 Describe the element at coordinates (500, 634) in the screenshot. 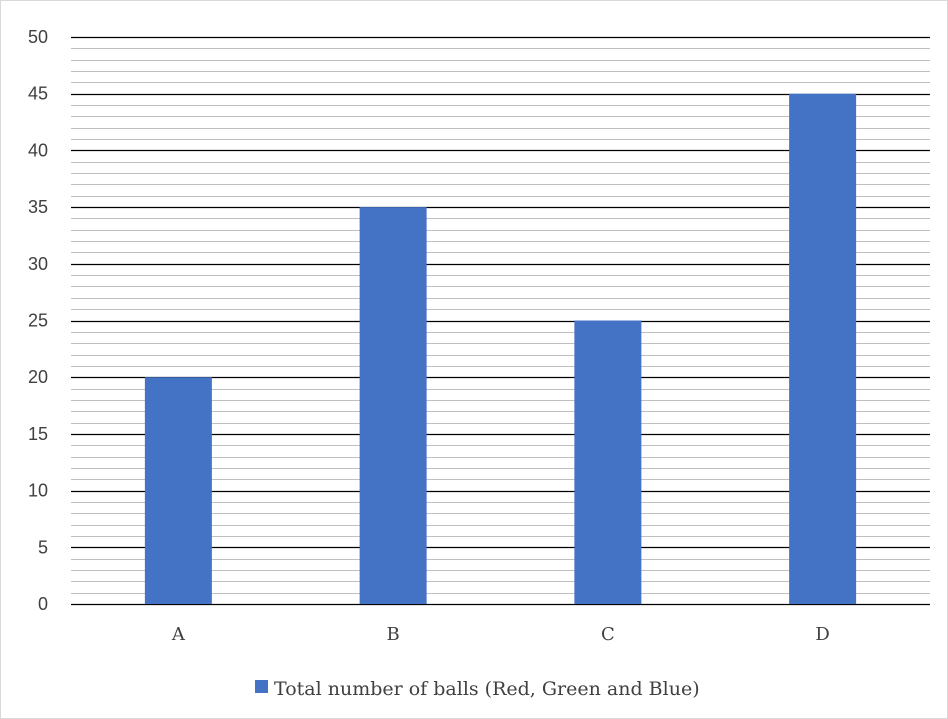

I see `x-axis-ticks: A B C D` at that location.